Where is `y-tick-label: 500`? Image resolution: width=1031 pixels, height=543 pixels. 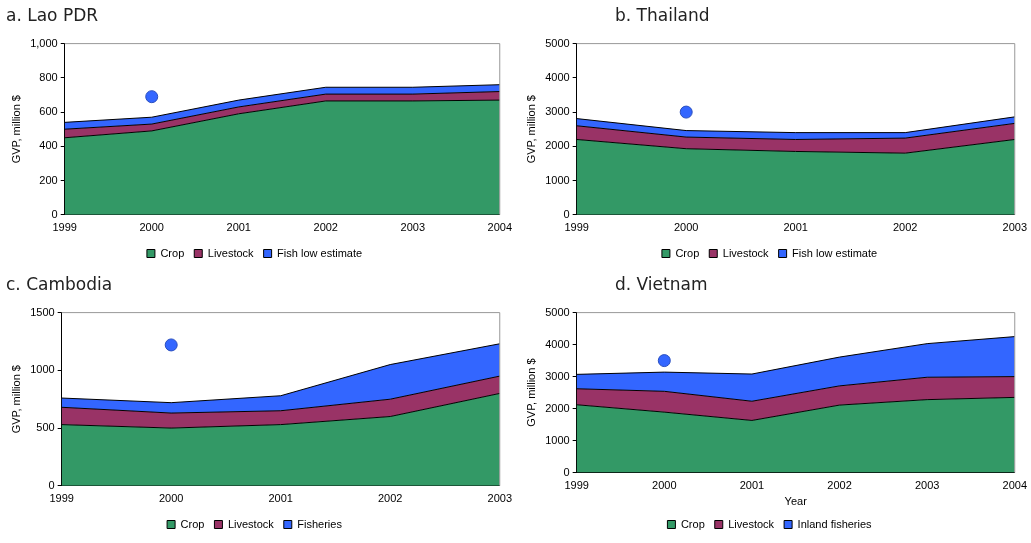
y-tick-label: 500 is located at coordinates (45, 427).